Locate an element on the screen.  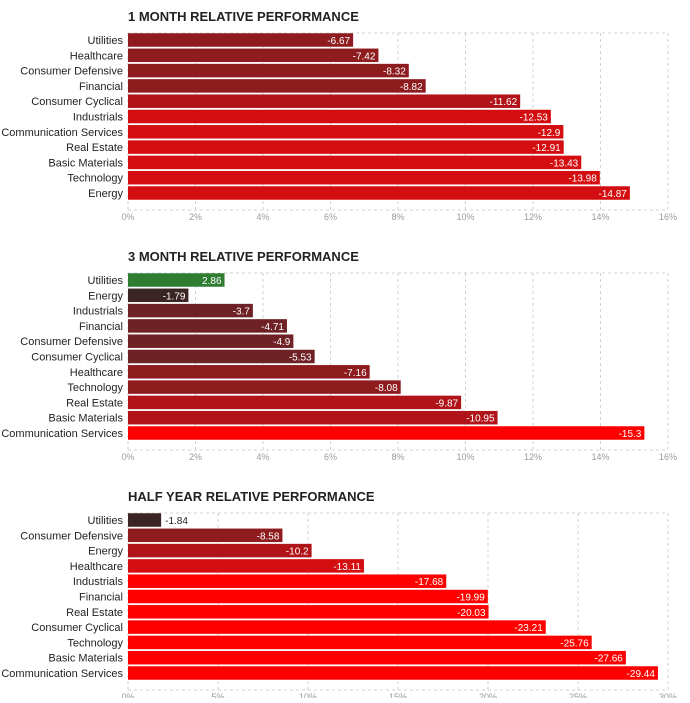
data-label: -10.95 is located at coordinates (480, 419).